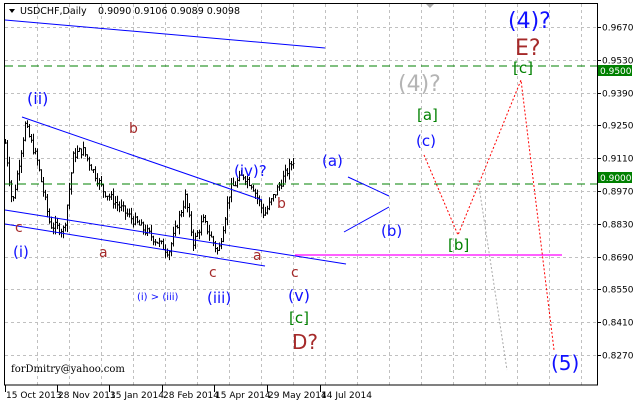  Describe the element at coordinates (165, 34) in the screenshot. I see `upper-trendline` at that location.